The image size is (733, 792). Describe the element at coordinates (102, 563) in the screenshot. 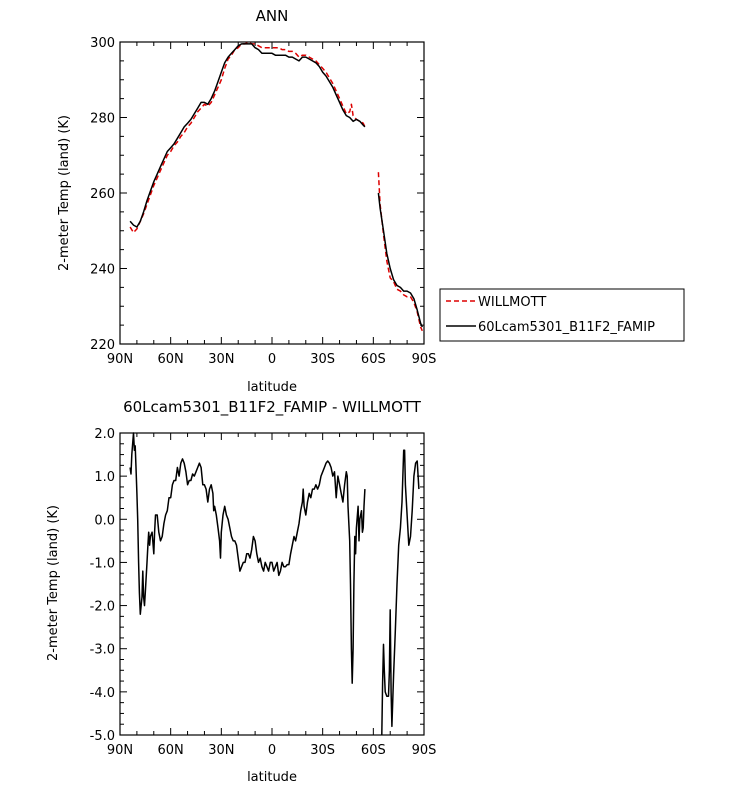

I see `y-tick-label: -1.0` at that location.